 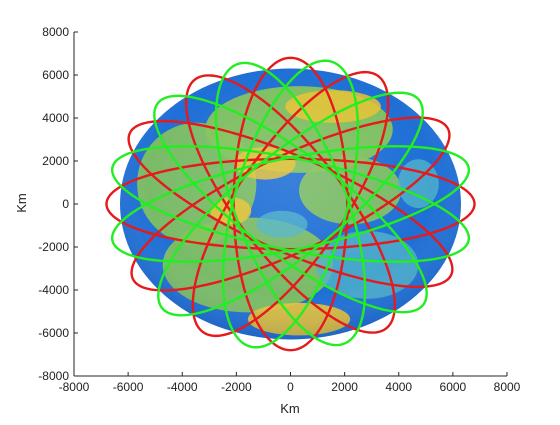 What do you see at coordinates (55, 32) in the screenshot?
I see `y-tick-label: 8000` at bounding box center [55, 32].